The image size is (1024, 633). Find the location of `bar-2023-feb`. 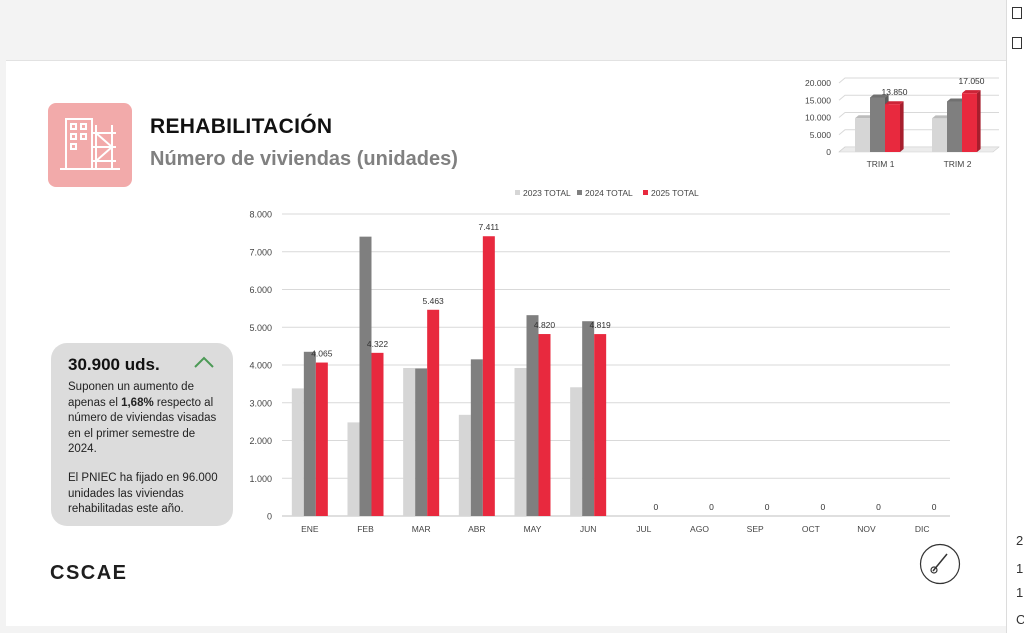

bar-2023-feb is located at coordinates (353, 469).